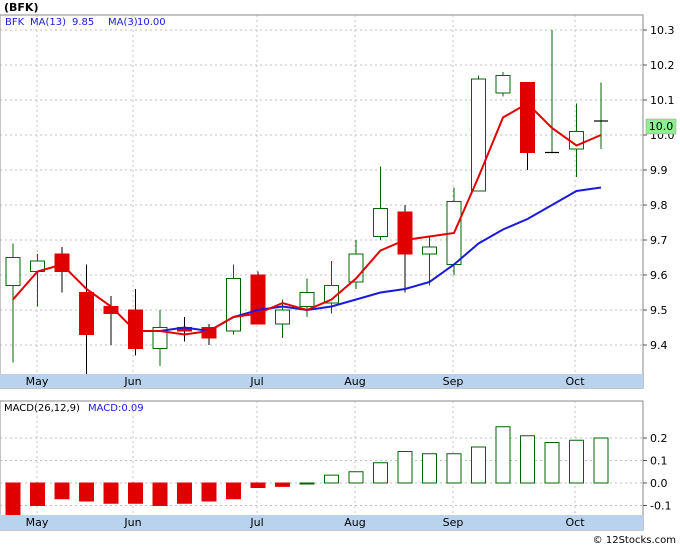 The width and height of the screenshot is (680, 546). I want to click on price-y-tick-label: 10.2, so click(662, 65).